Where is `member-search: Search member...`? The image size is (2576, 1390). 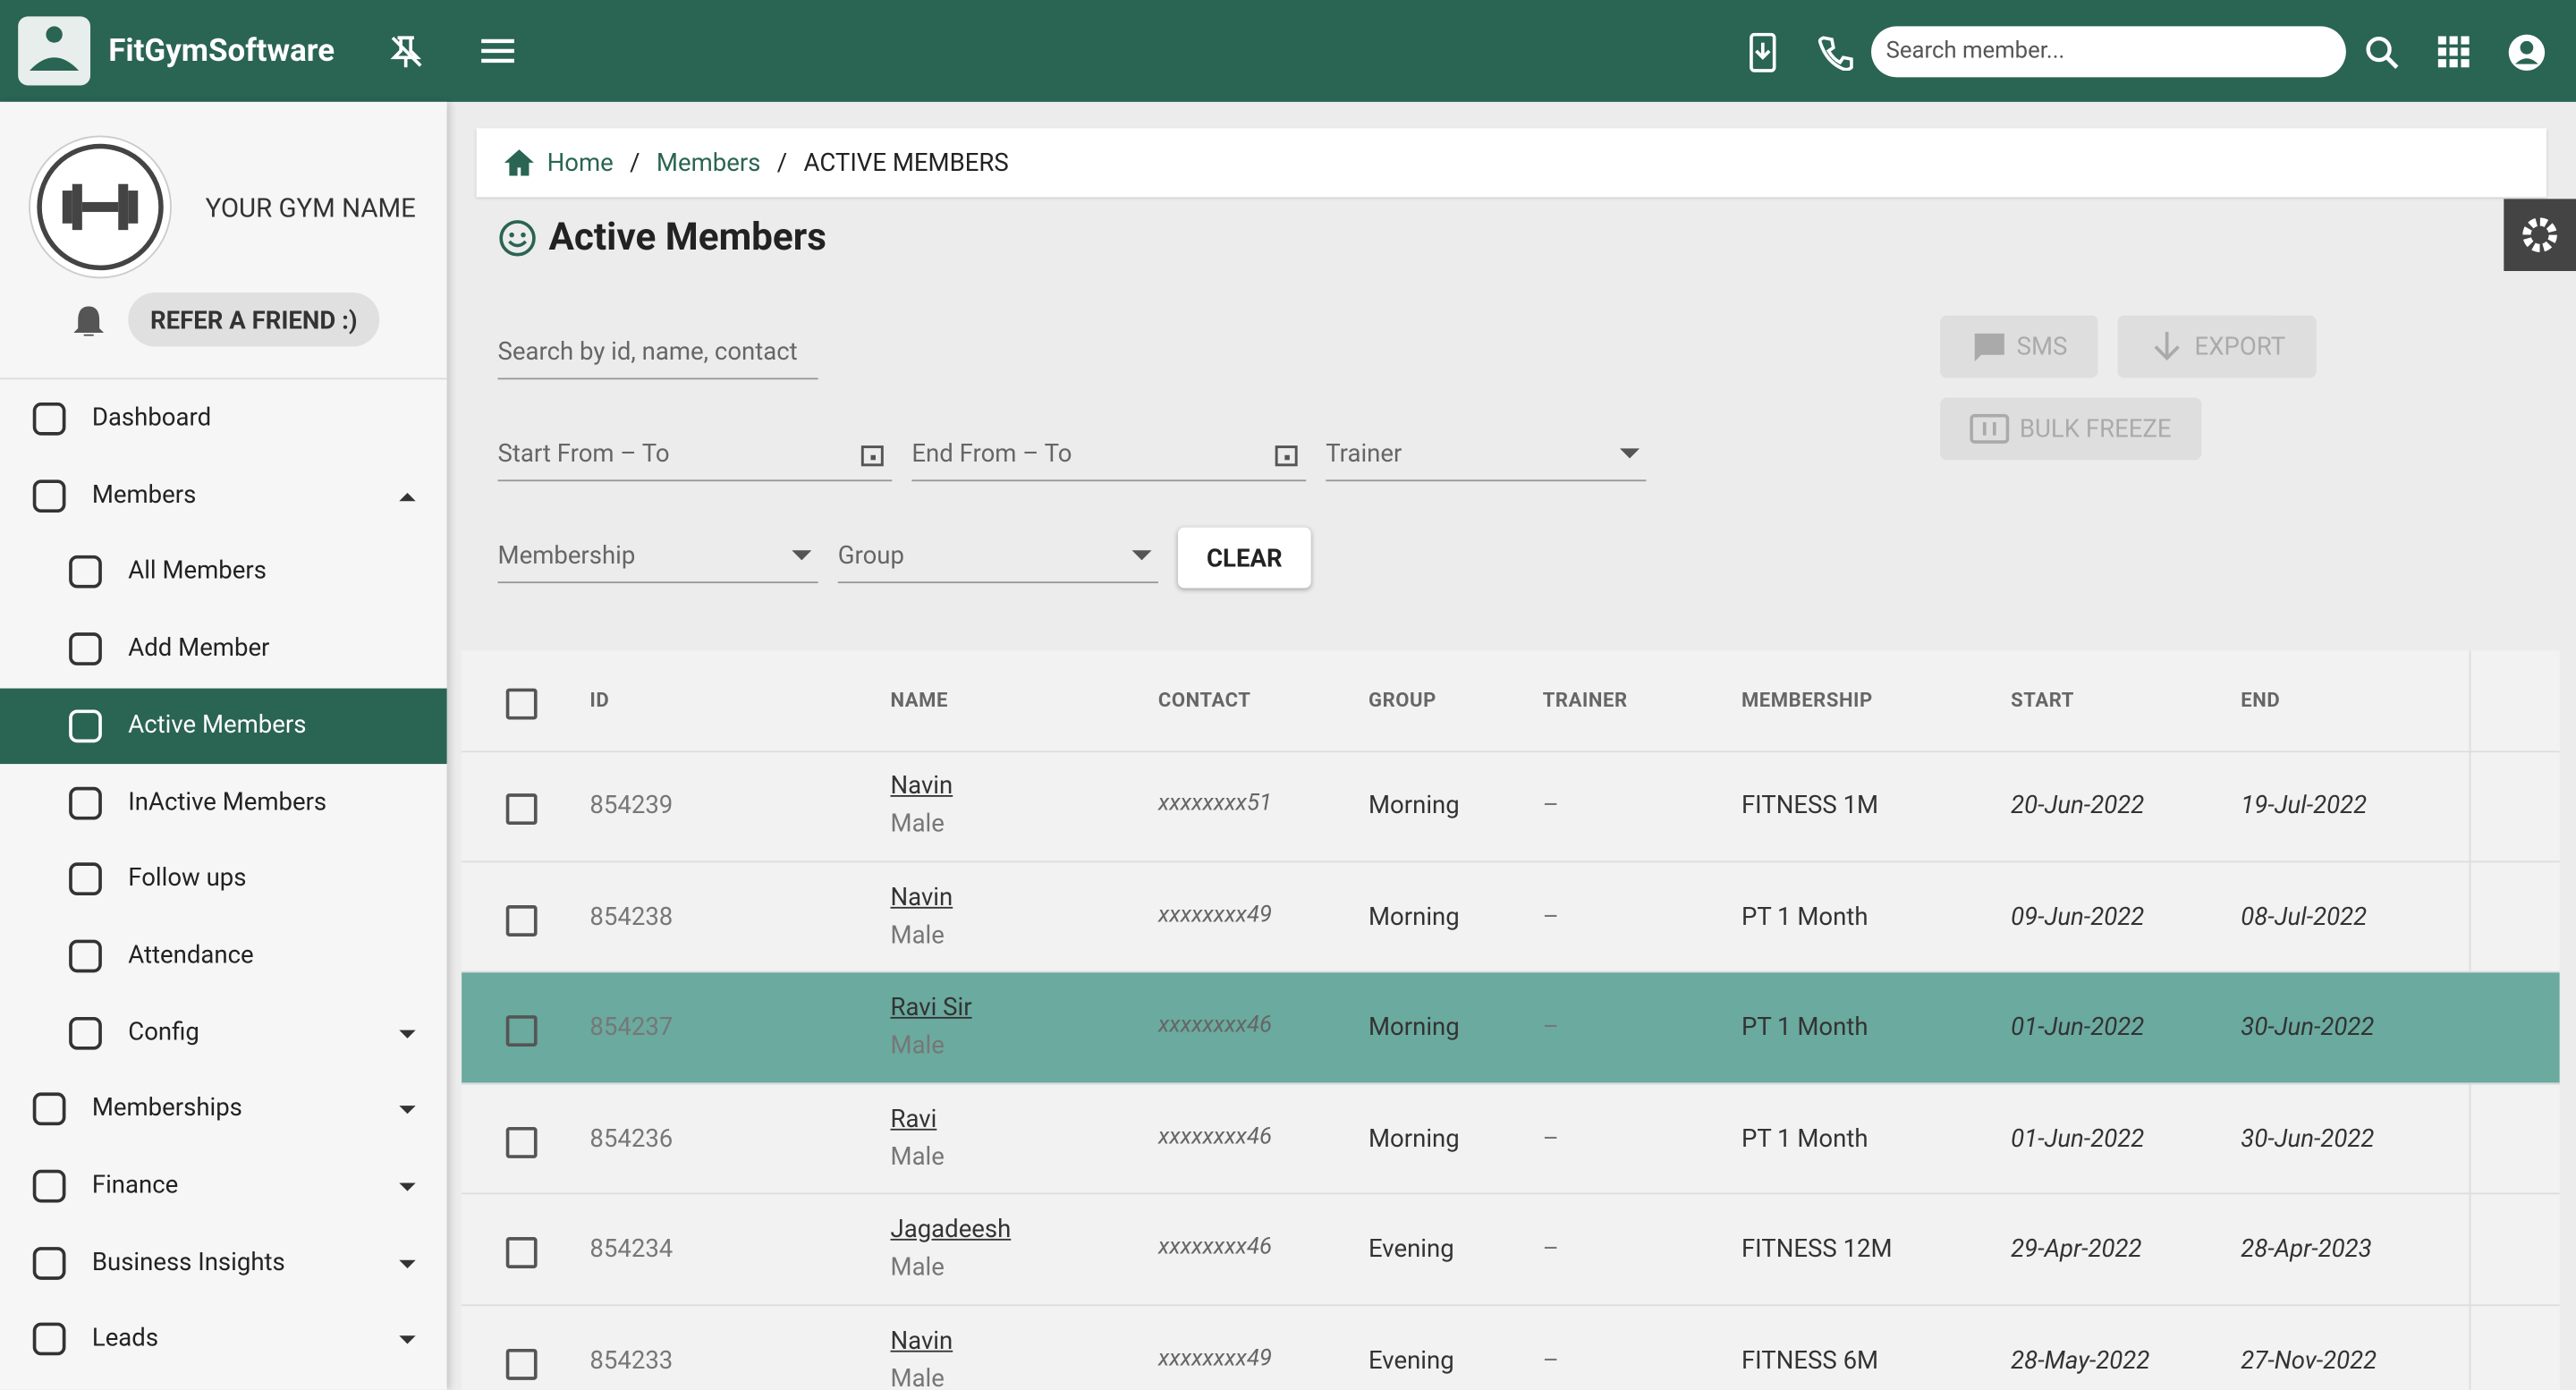 member-search: Search member... is located at coordinates (2108, 52).